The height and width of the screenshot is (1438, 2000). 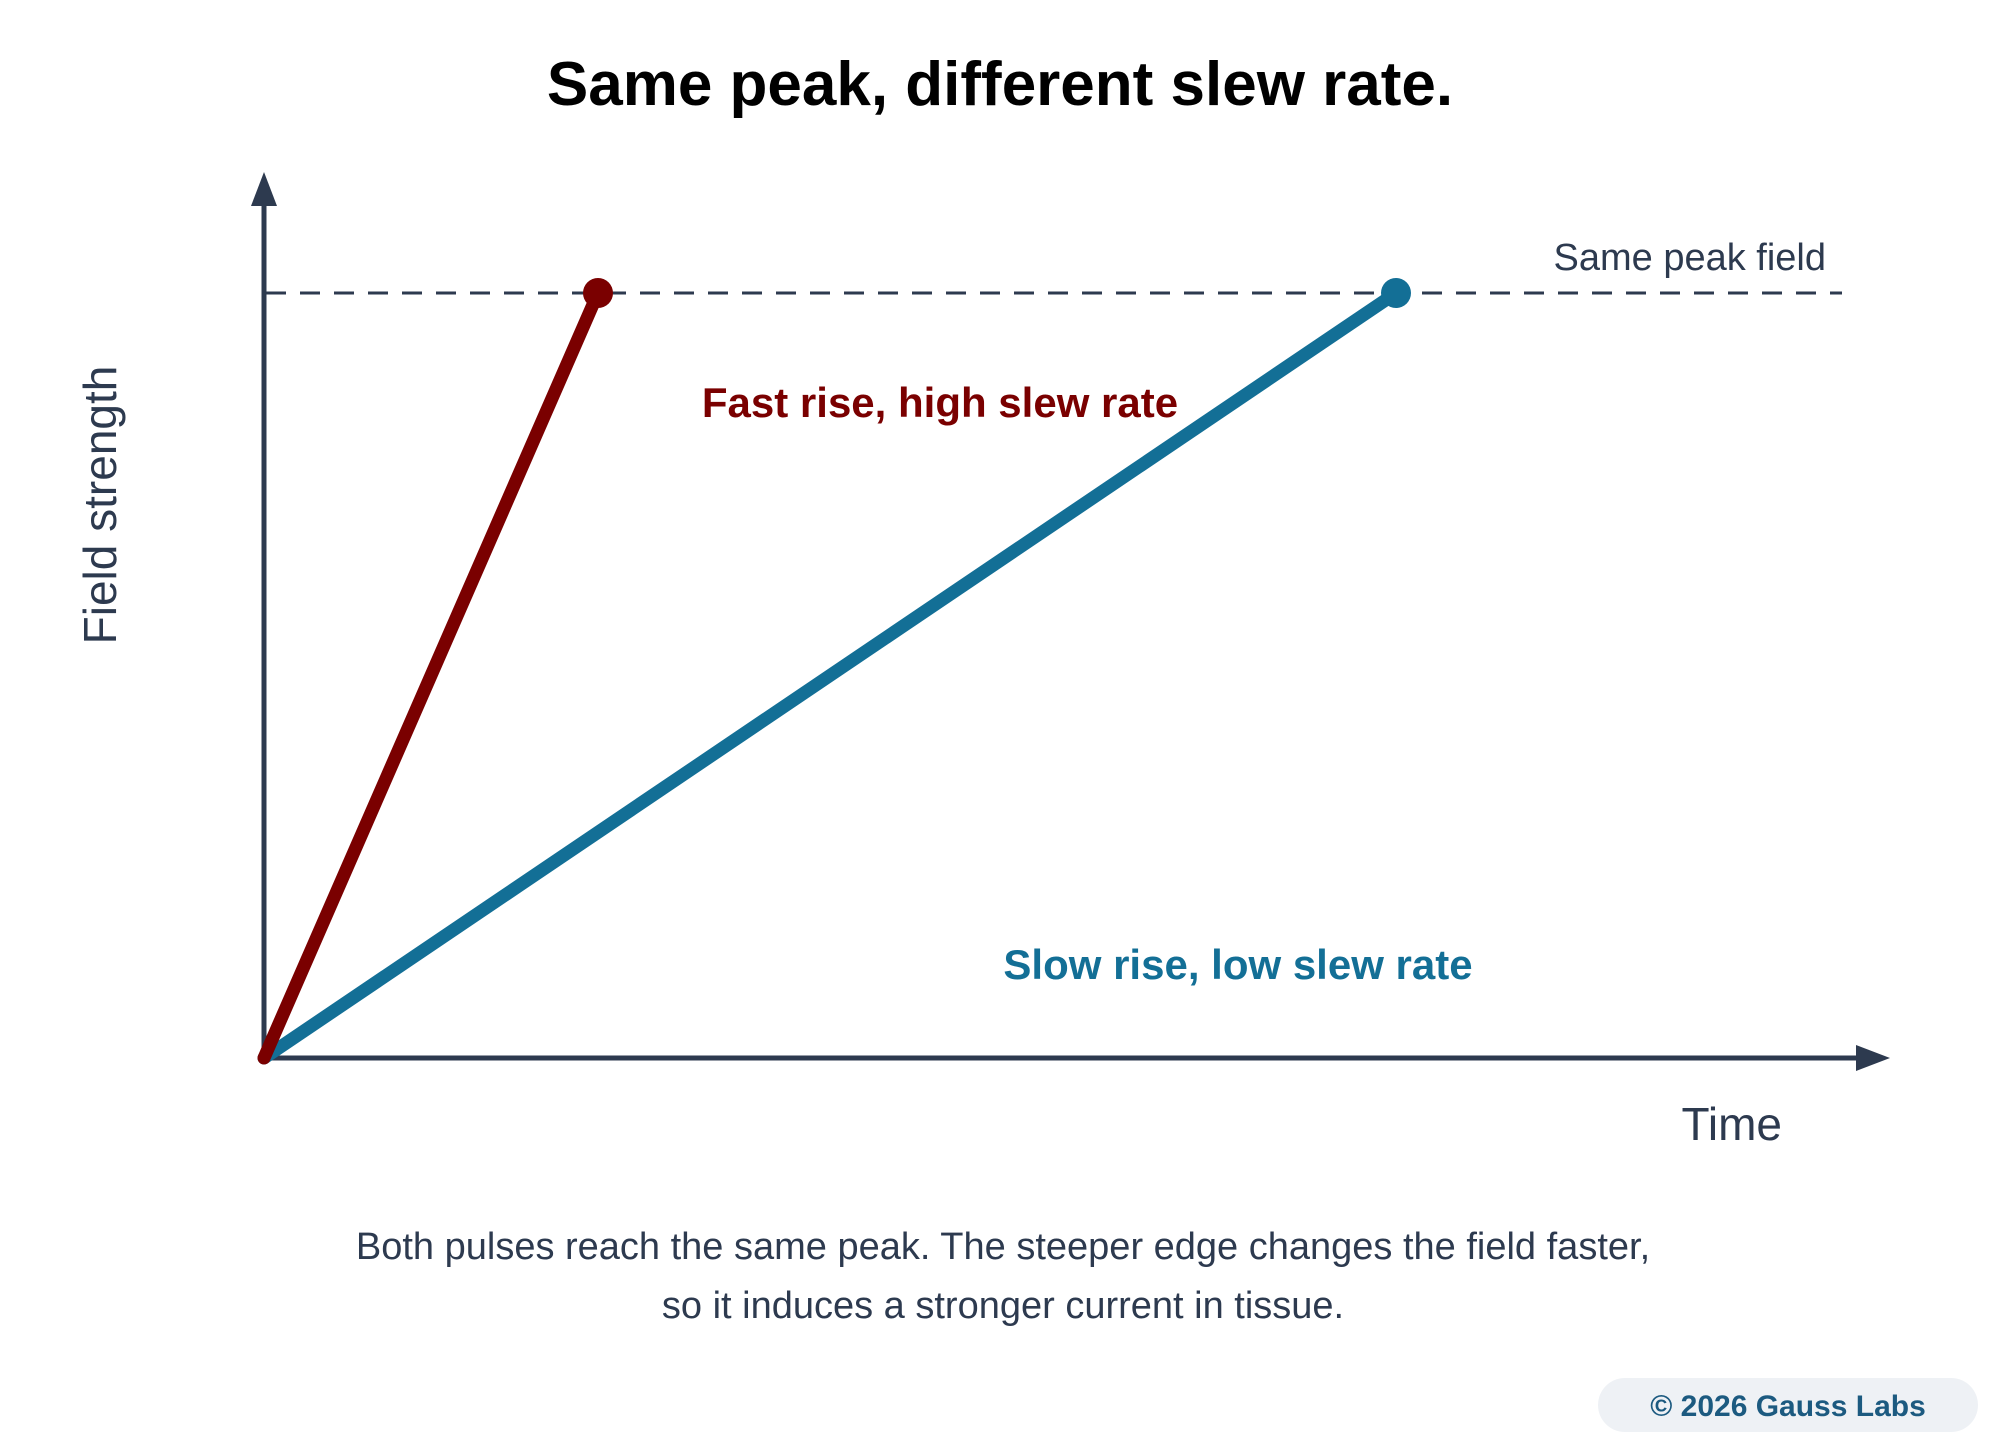 I want to click on fast-rise-label: Fast rise, high slew rate, so click(x=940, y=402).